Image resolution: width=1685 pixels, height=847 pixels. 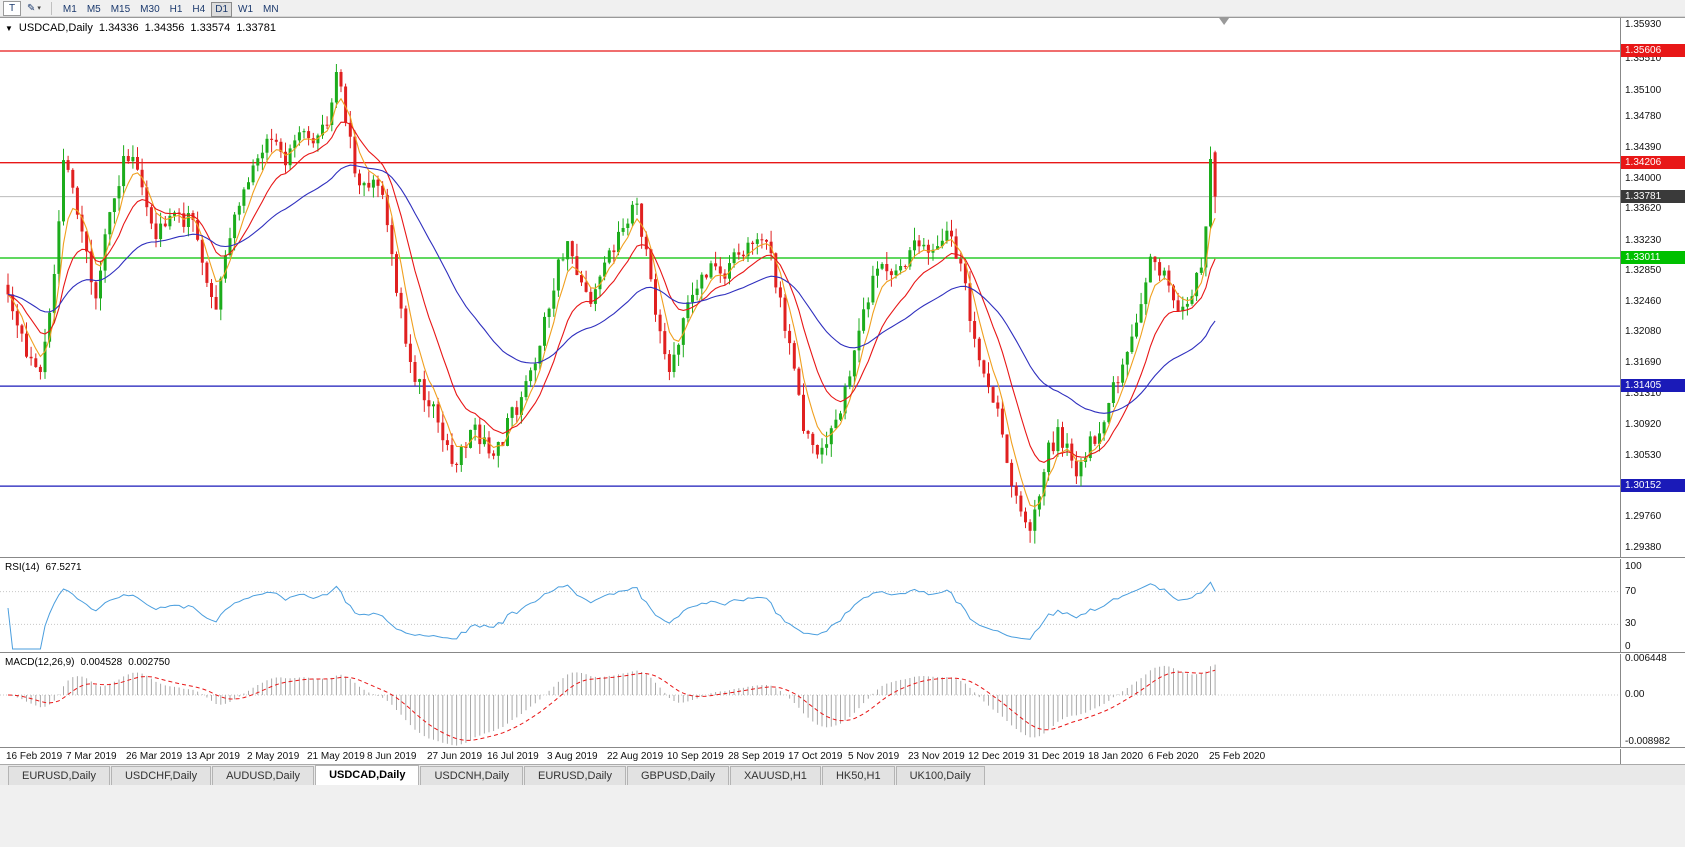 What do you see at coordinates (1643, 58) in the screenshot?
I see `price-axis-tick: 1.35510` at bounding box center [1643, 58].